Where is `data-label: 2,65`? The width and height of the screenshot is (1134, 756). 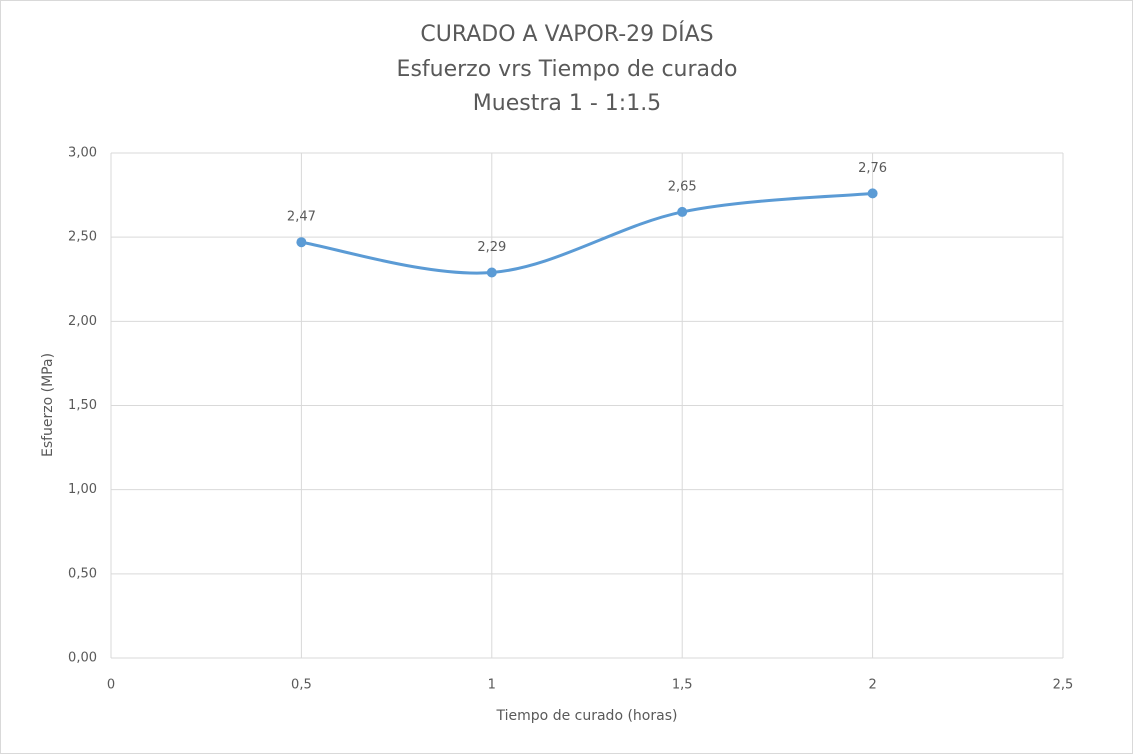 data-label: 2,65 is located at coordinates (682, 186).